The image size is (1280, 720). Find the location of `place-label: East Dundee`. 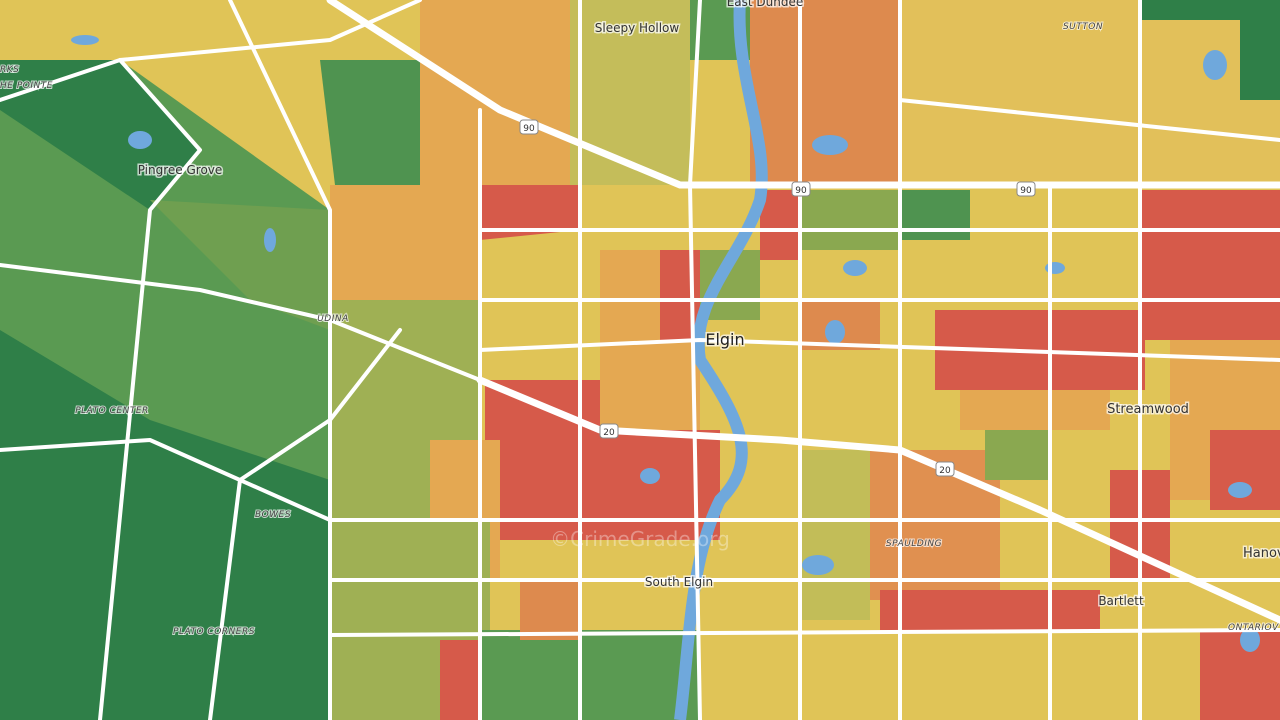

place-label: East Dundee is located at coordinates (765, 4).